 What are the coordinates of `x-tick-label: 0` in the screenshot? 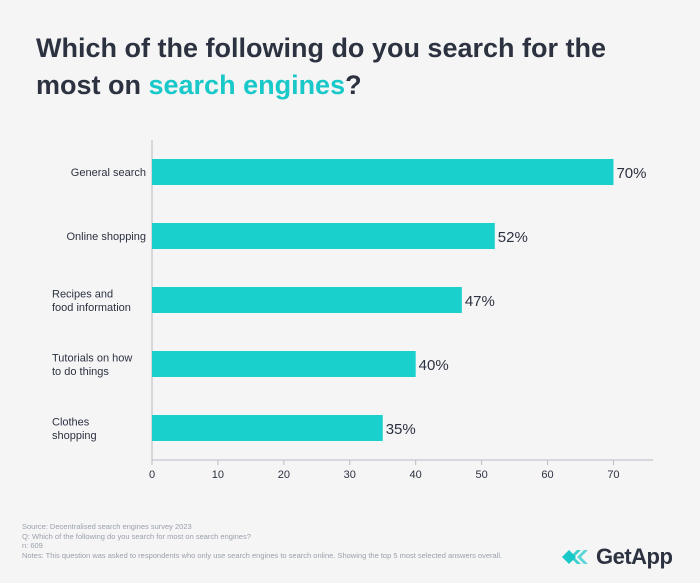 It's located at (152, 475).